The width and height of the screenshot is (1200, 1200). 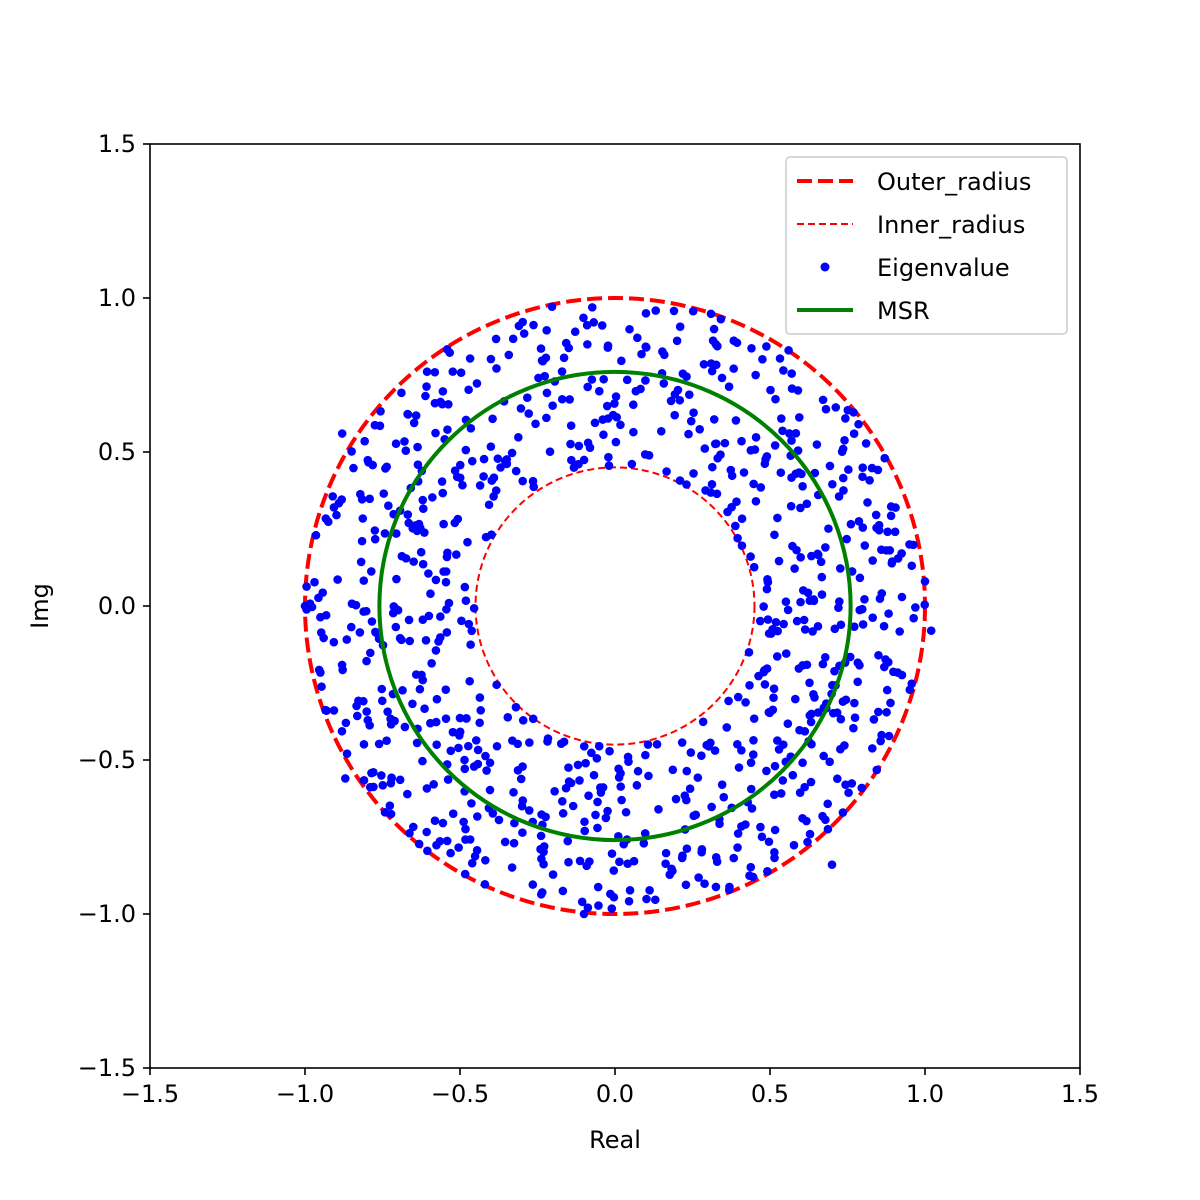 What do you see at coordinates (903, 311) in the screenshot?
I see `legend-msr-label: MSR` at bounding box center [903, 311].